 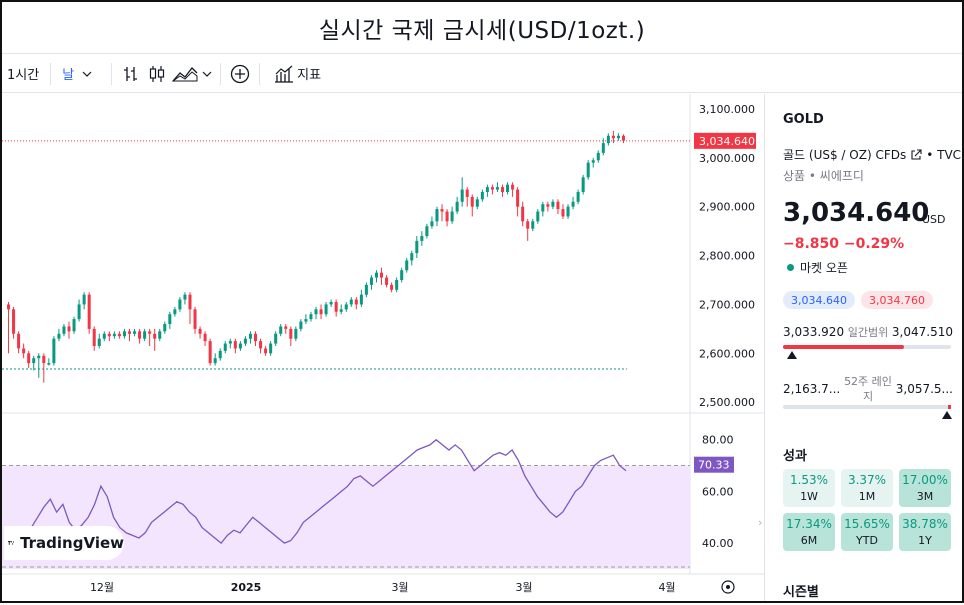 I want to click on day-range-label: 일간범위, so click(x=868, y=332).